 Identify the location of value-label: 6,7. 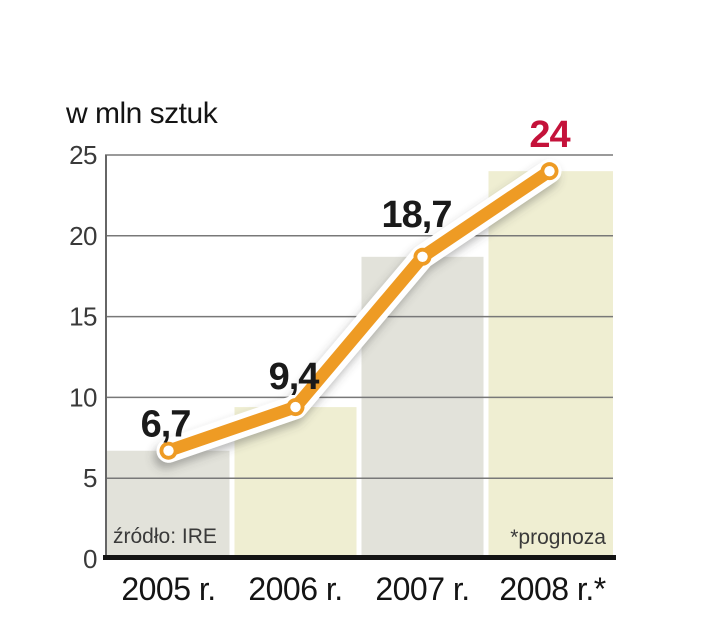
(166, 425).